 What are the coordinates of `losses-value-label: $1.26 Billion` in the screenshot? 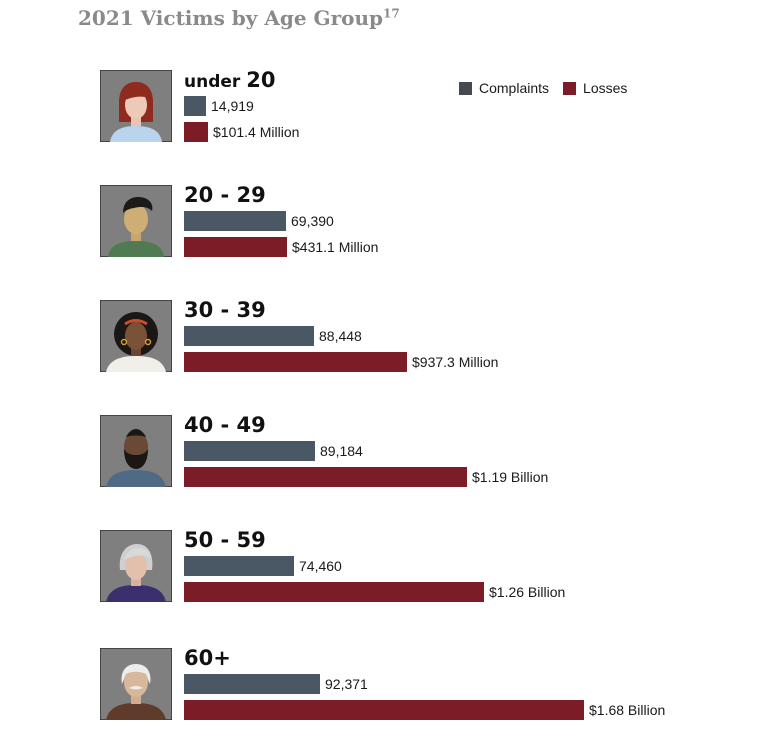 It's located at (527, 592).